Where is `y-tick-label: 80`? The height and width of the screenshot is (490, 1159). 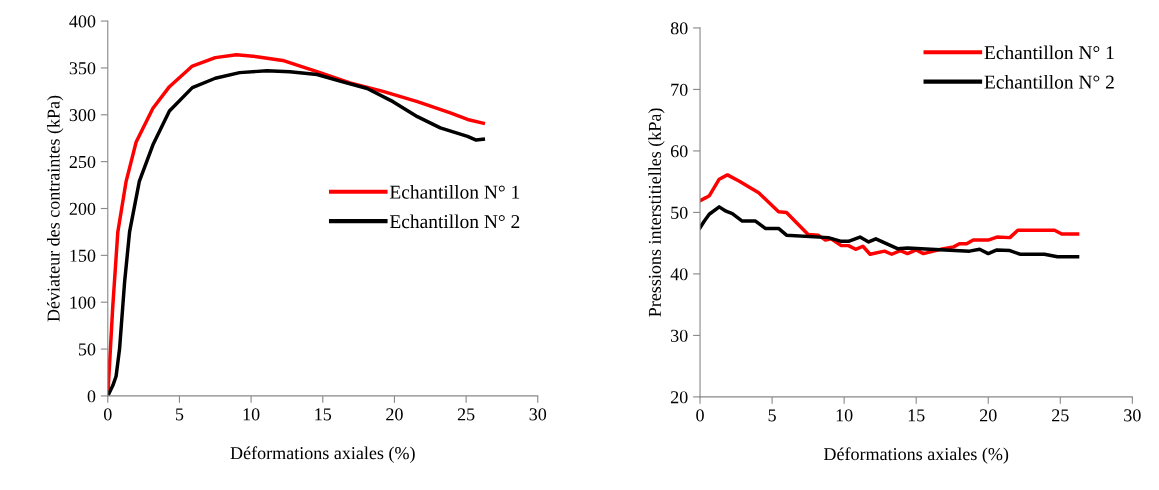
y-tick-label: 80 is located at coordinates (679, 28).